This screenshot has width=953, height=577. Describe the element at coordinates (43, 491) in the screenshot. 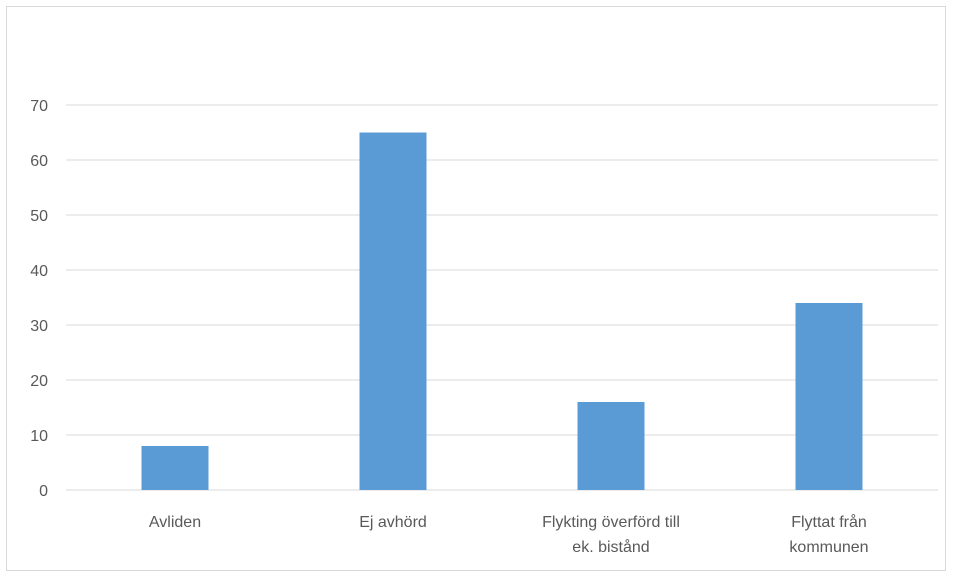

I see `y-tick-label: 0` at that location.